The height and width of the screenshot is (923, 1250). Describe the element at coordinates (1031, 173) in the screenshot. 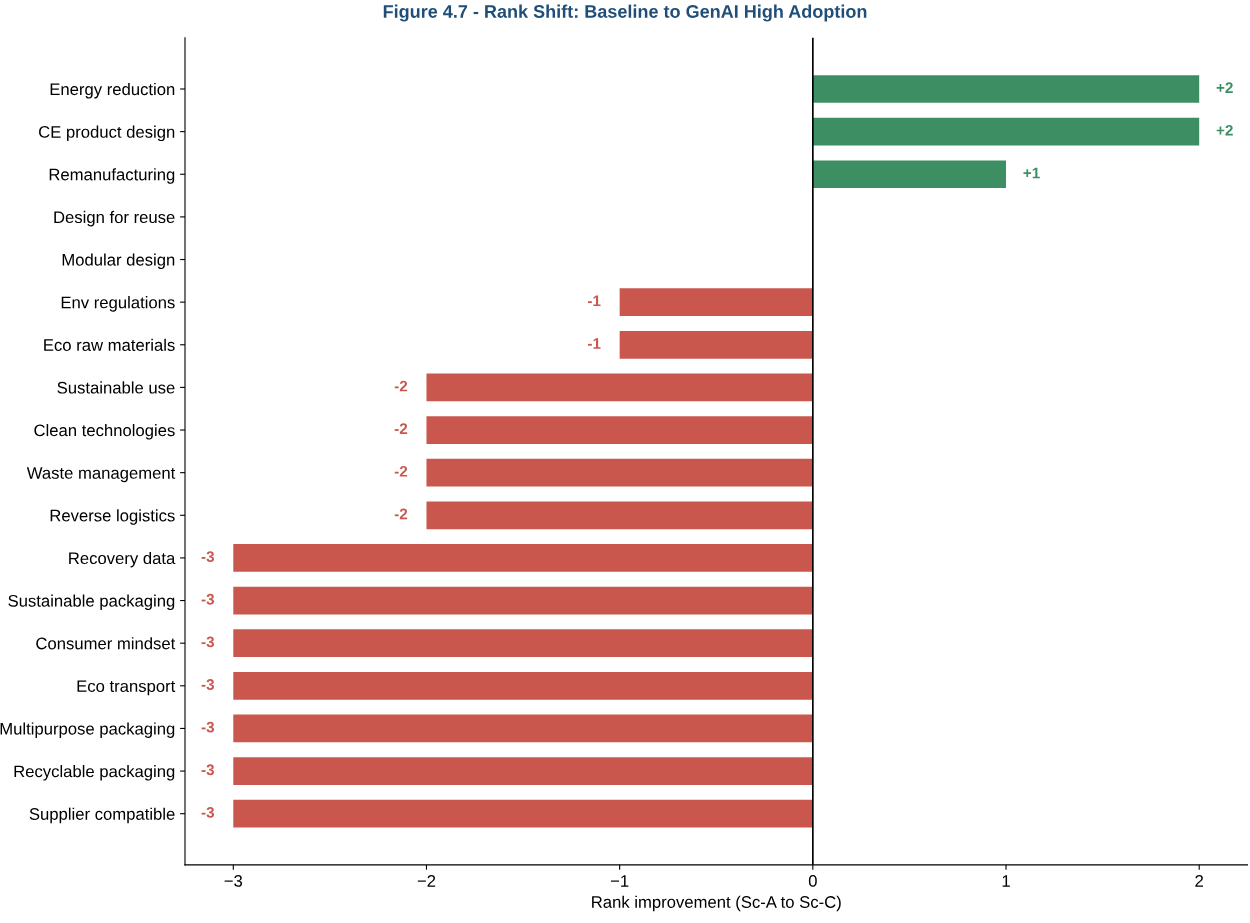

I see `data-label: +1` at that location.